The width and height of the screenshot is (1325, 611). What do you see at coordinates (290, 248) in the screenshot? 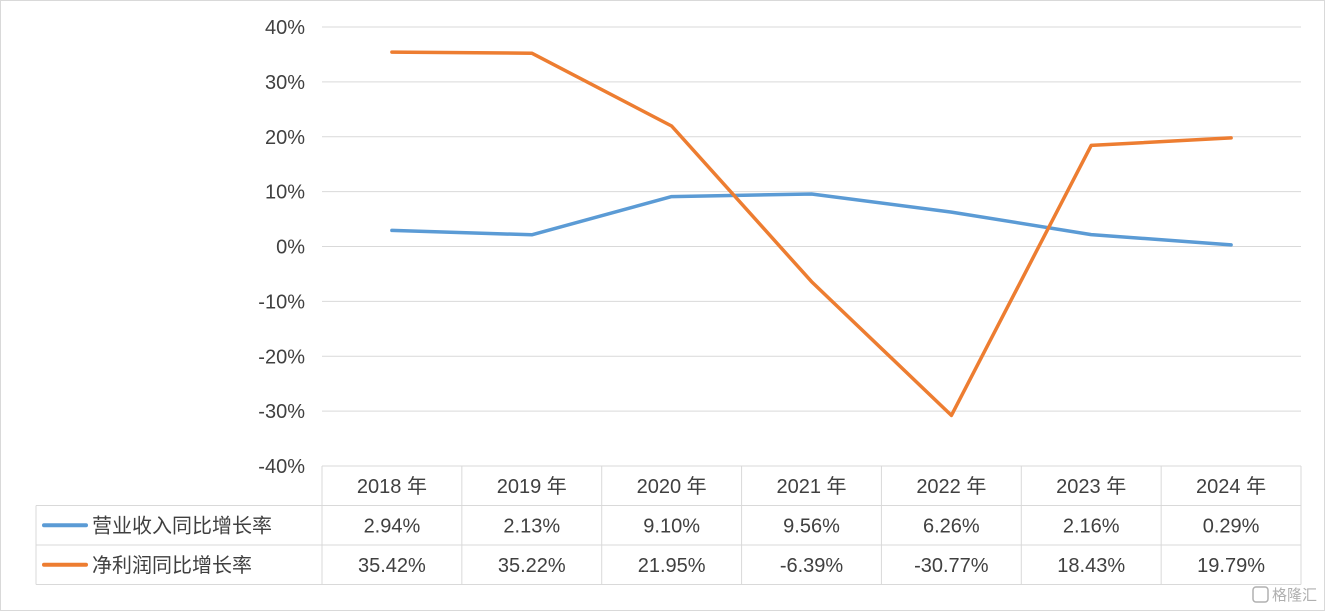
I see `y-tick-label: 0%` at bounding box center [290, 248].